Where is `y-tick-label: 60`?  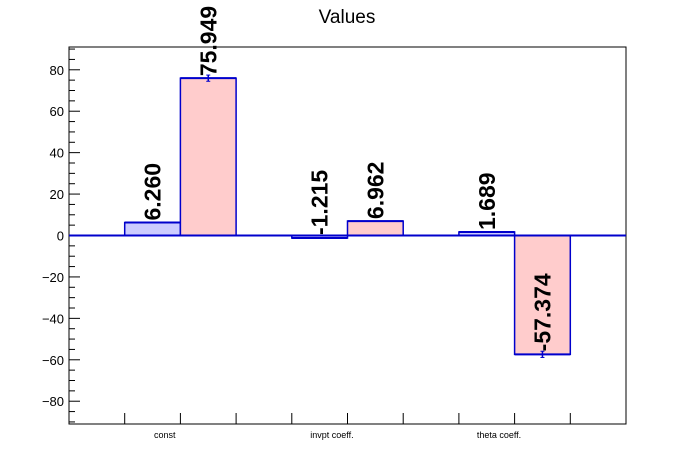 y-tick-label: 60 is located at coordinates (57, 111).